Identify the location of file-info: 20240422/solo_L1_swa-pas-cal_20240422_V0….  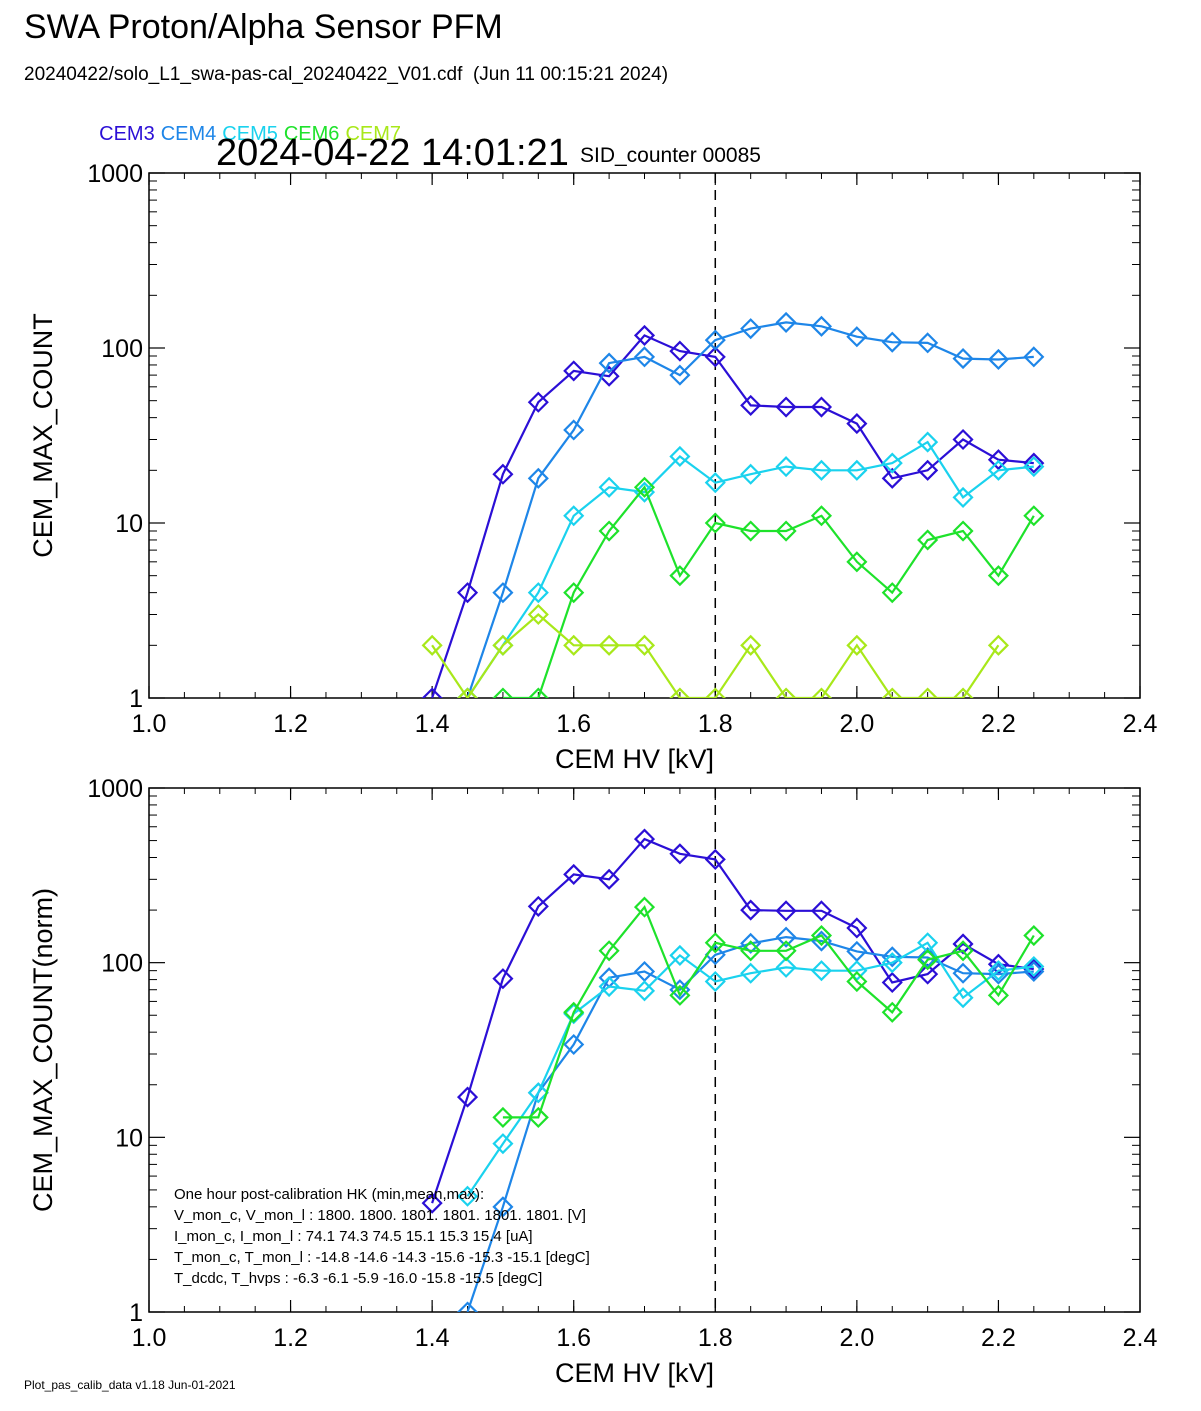
(346, 74).